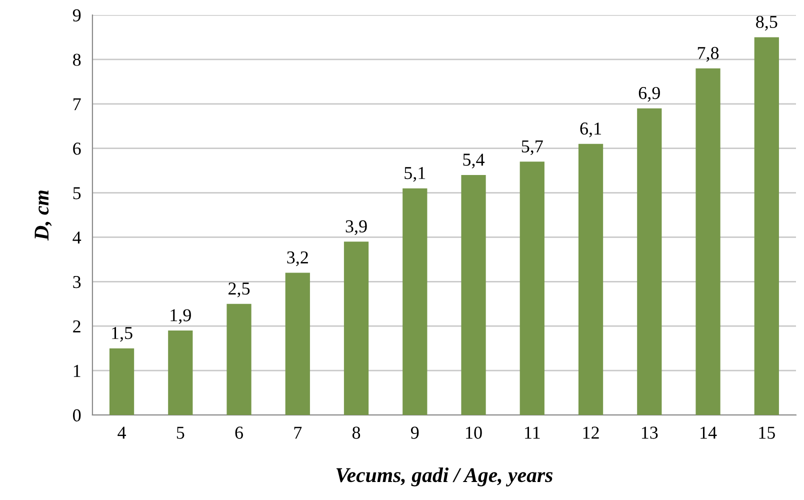 This screenshot has width=804, height=500. What do you see at coordinates (77, 282) in the screenshot?
I see `y-tick-label: 3` at bounding box center [77, 282].